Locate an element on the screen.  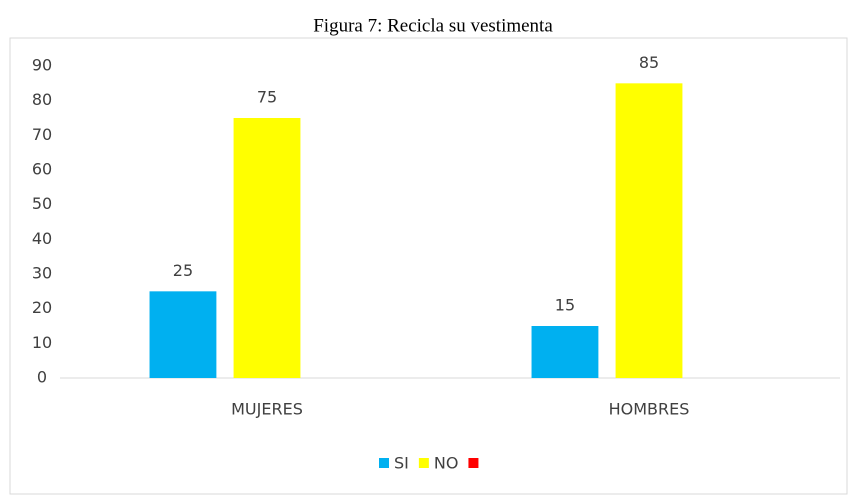
y-tick-label: 0 is located at coordinates (42, 377).